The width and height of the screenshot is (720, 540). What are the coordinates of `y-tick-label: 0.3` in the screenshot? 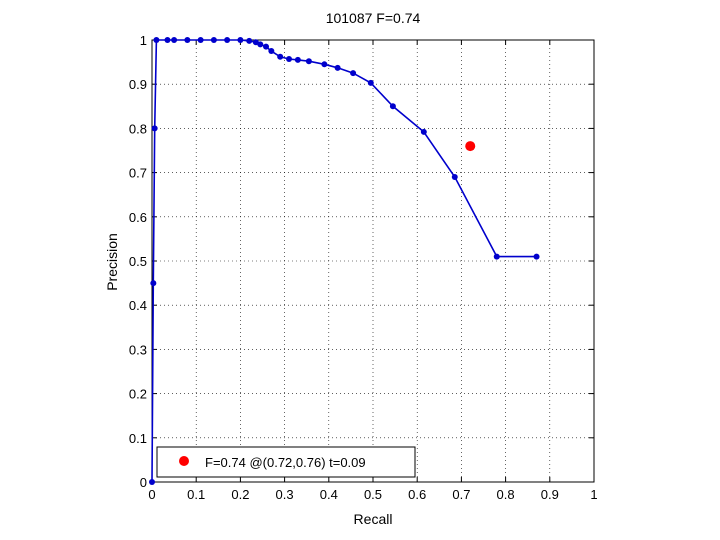 It's located at (138, 349).